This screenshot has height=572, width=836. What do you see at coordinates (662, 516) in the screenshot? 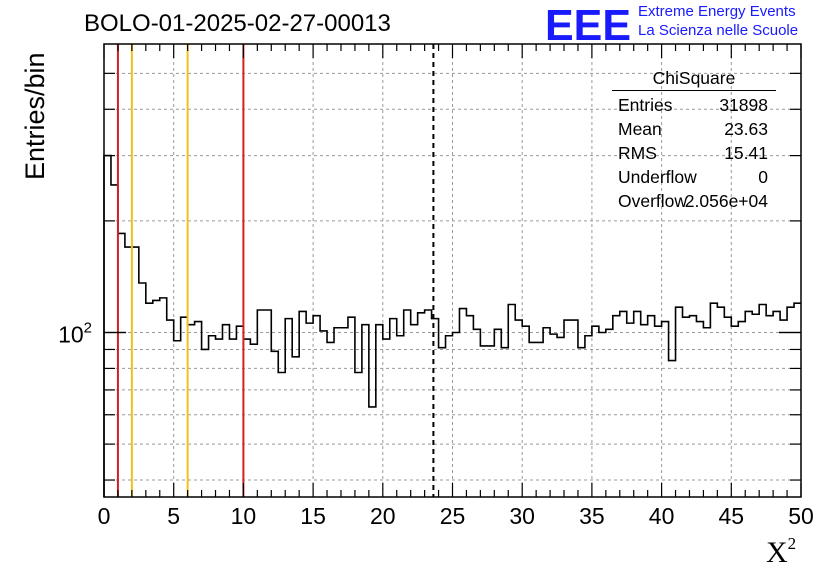
I see `x-tick-label: 40` at bounding box center [662, 516].